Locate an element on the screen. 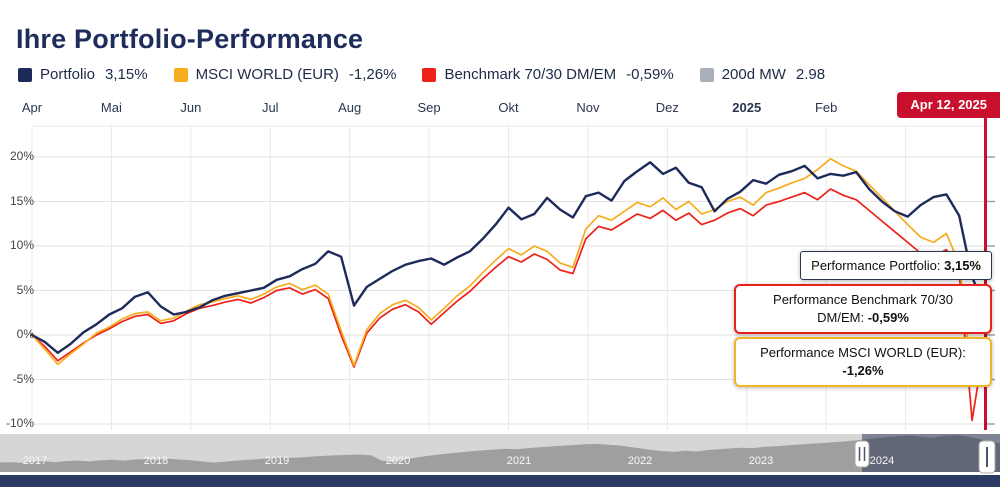  navigator-year-label: 2018 is located at coordinates (156, 461).